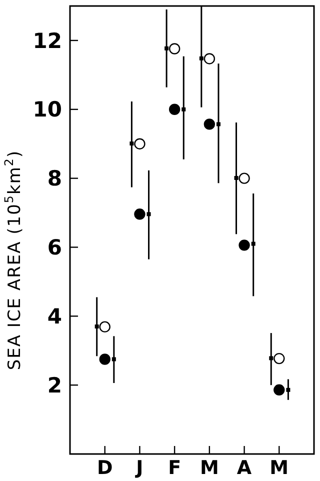 This screenshot has height=481, width=320. Describe the element at coordinates (175, 468) in the screenshot. I see `x-tick-label: F` at that location.